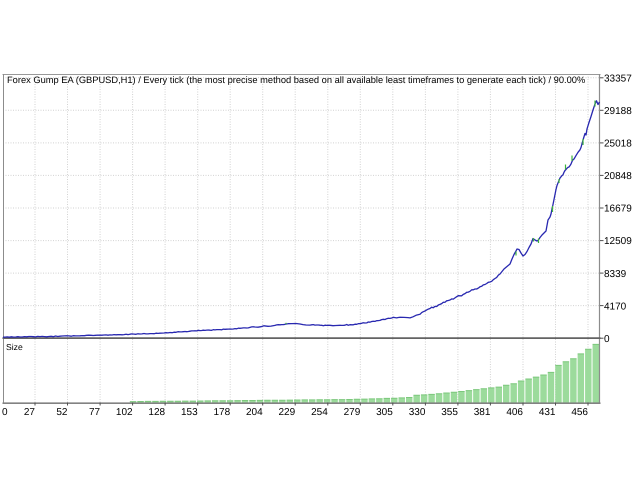  Describe the element at coordinates (579, 412) in the screenshot. I see `svg-text: 456` at that location.